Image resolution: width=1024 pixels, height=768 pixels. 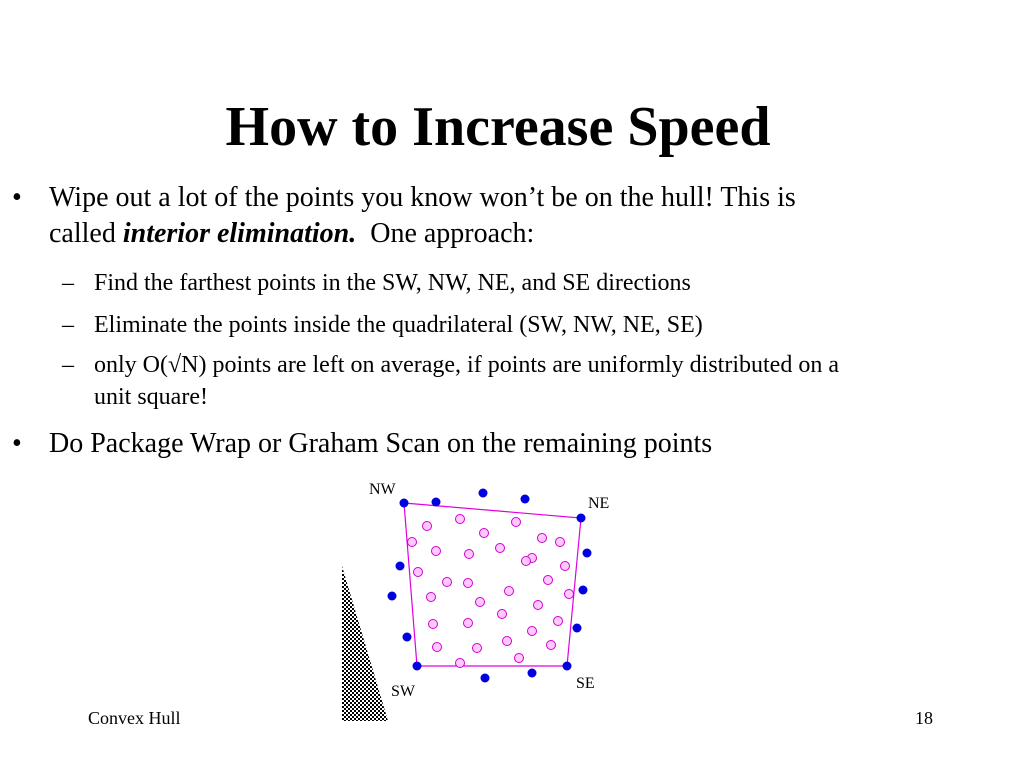 What do you see at coordinates (134, 718) in the screenshot?
I see `footer-title: Convex Hull` at bounding box center [134, 718].